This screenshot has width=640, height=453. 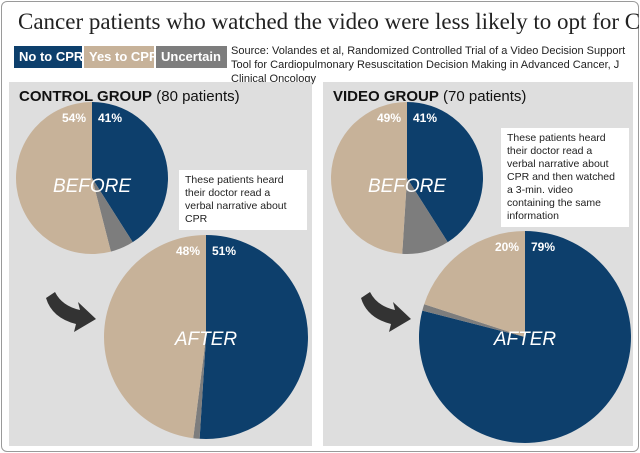 What do you see at coordinates (543, 247) in the screenshot?
I see `video-after-label-no: 79%` at bounding box center [543, 247].